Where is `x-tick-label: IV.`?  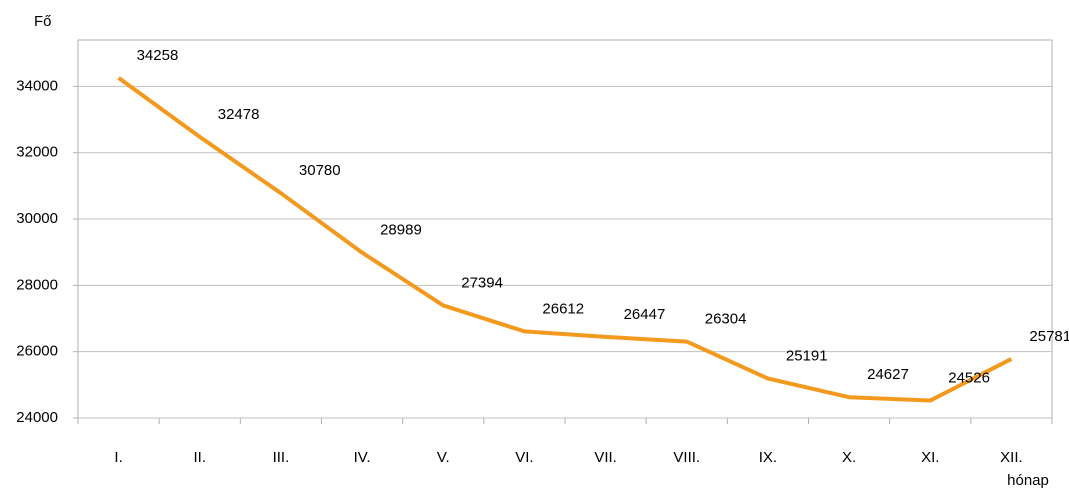 x-tick-label: IV. is located at coordinates (362, 457).